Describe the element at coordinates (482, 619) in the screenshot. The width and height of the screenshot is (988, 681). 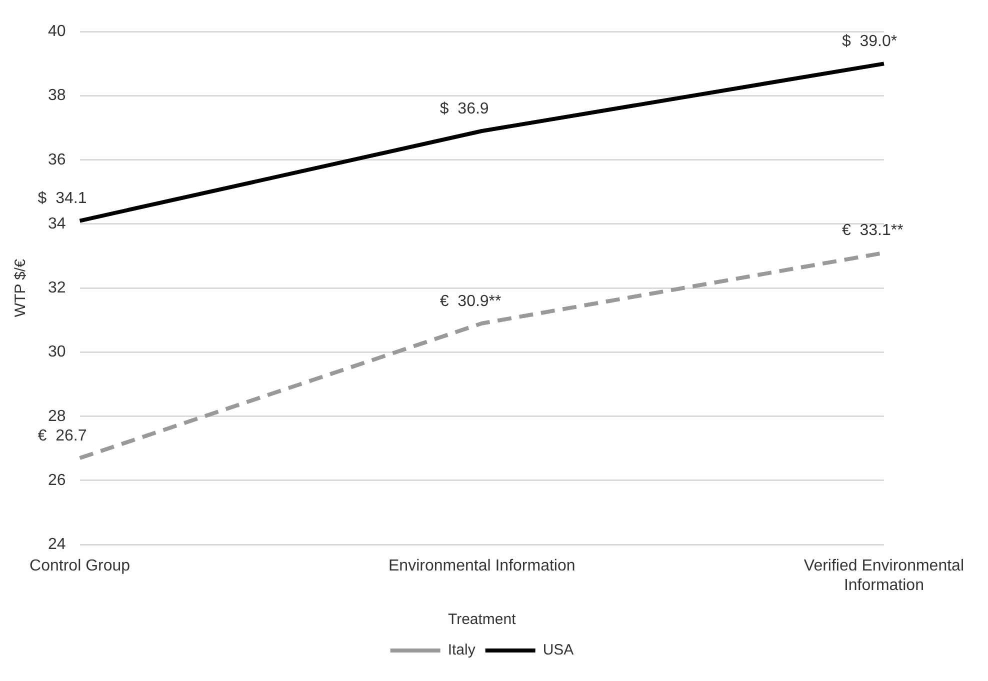
I see `x-axis-title: Treatment` at that location.